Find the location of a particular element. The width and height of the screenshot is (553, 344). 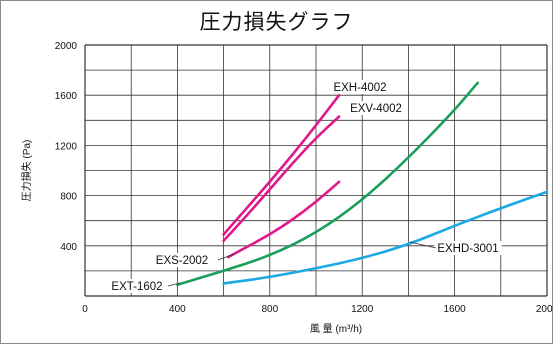

series-label-ext-1602: EXT-1602 is located at coordinates (136, 287).